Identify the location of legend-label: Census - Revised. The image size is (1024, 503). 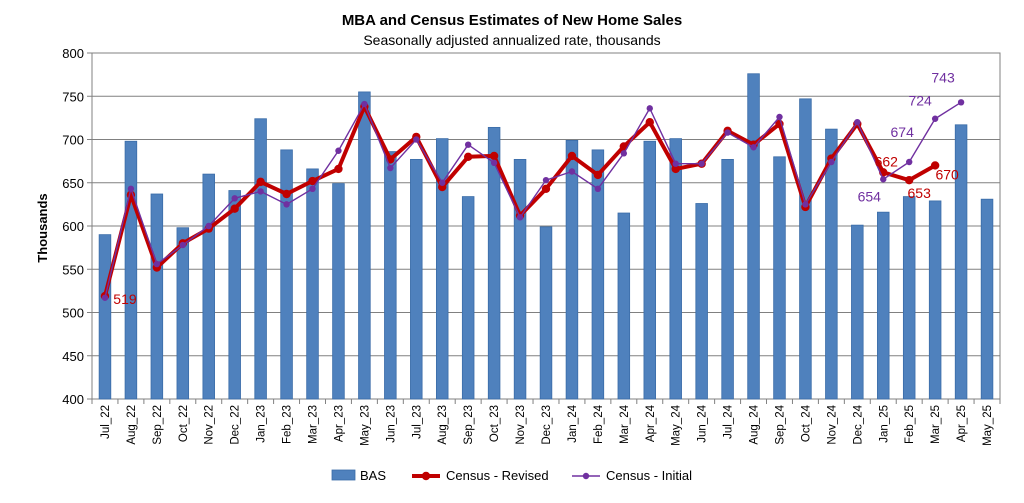
(497, 475).